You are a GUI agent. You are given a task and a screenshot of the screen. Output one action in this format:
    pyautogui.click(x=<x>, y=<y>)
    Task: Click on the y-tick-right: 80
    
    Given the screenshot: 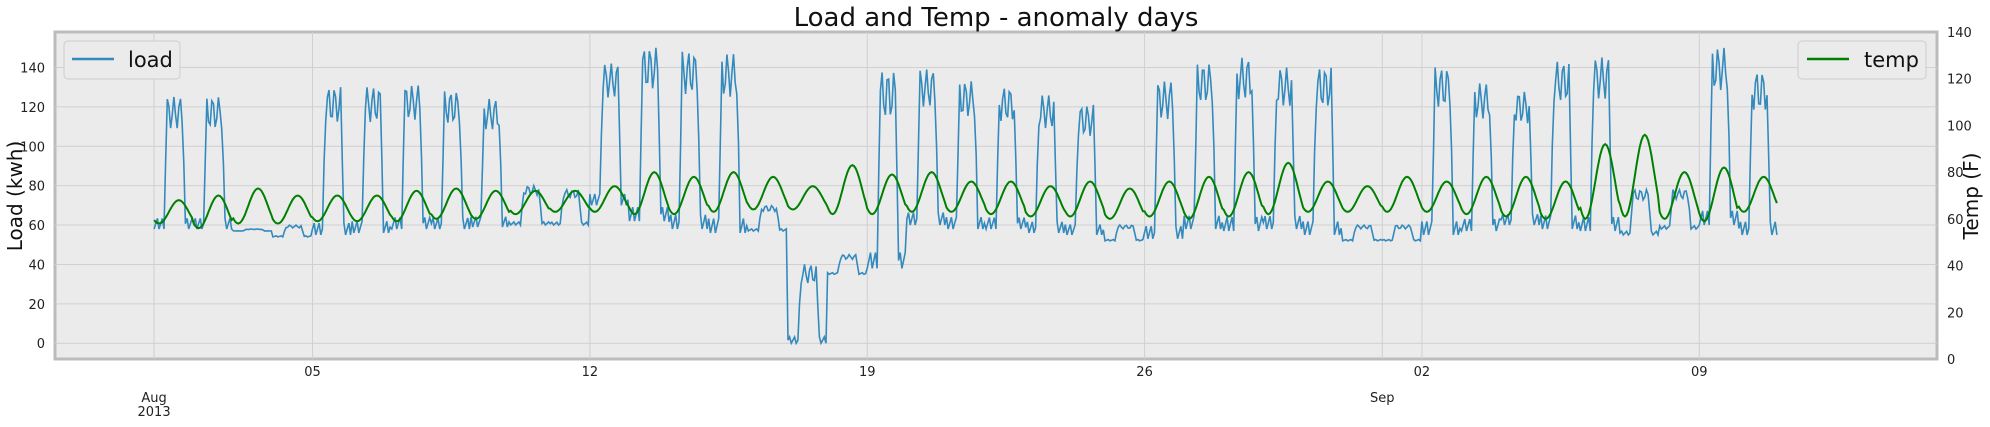 What is the action you would take?
    pyautogui.click(x=1955, y=173)
    